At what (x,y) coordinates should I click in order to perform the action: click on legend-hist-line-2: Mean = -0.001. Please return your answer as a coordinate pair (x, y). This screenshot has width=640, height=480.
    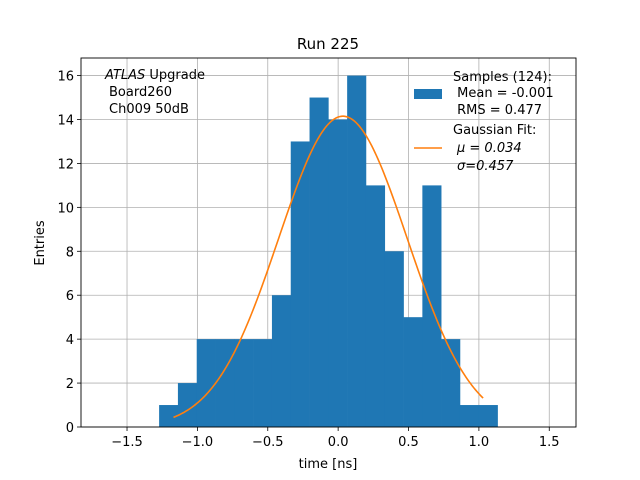
    Looking at the image, I should click on (503, 93).